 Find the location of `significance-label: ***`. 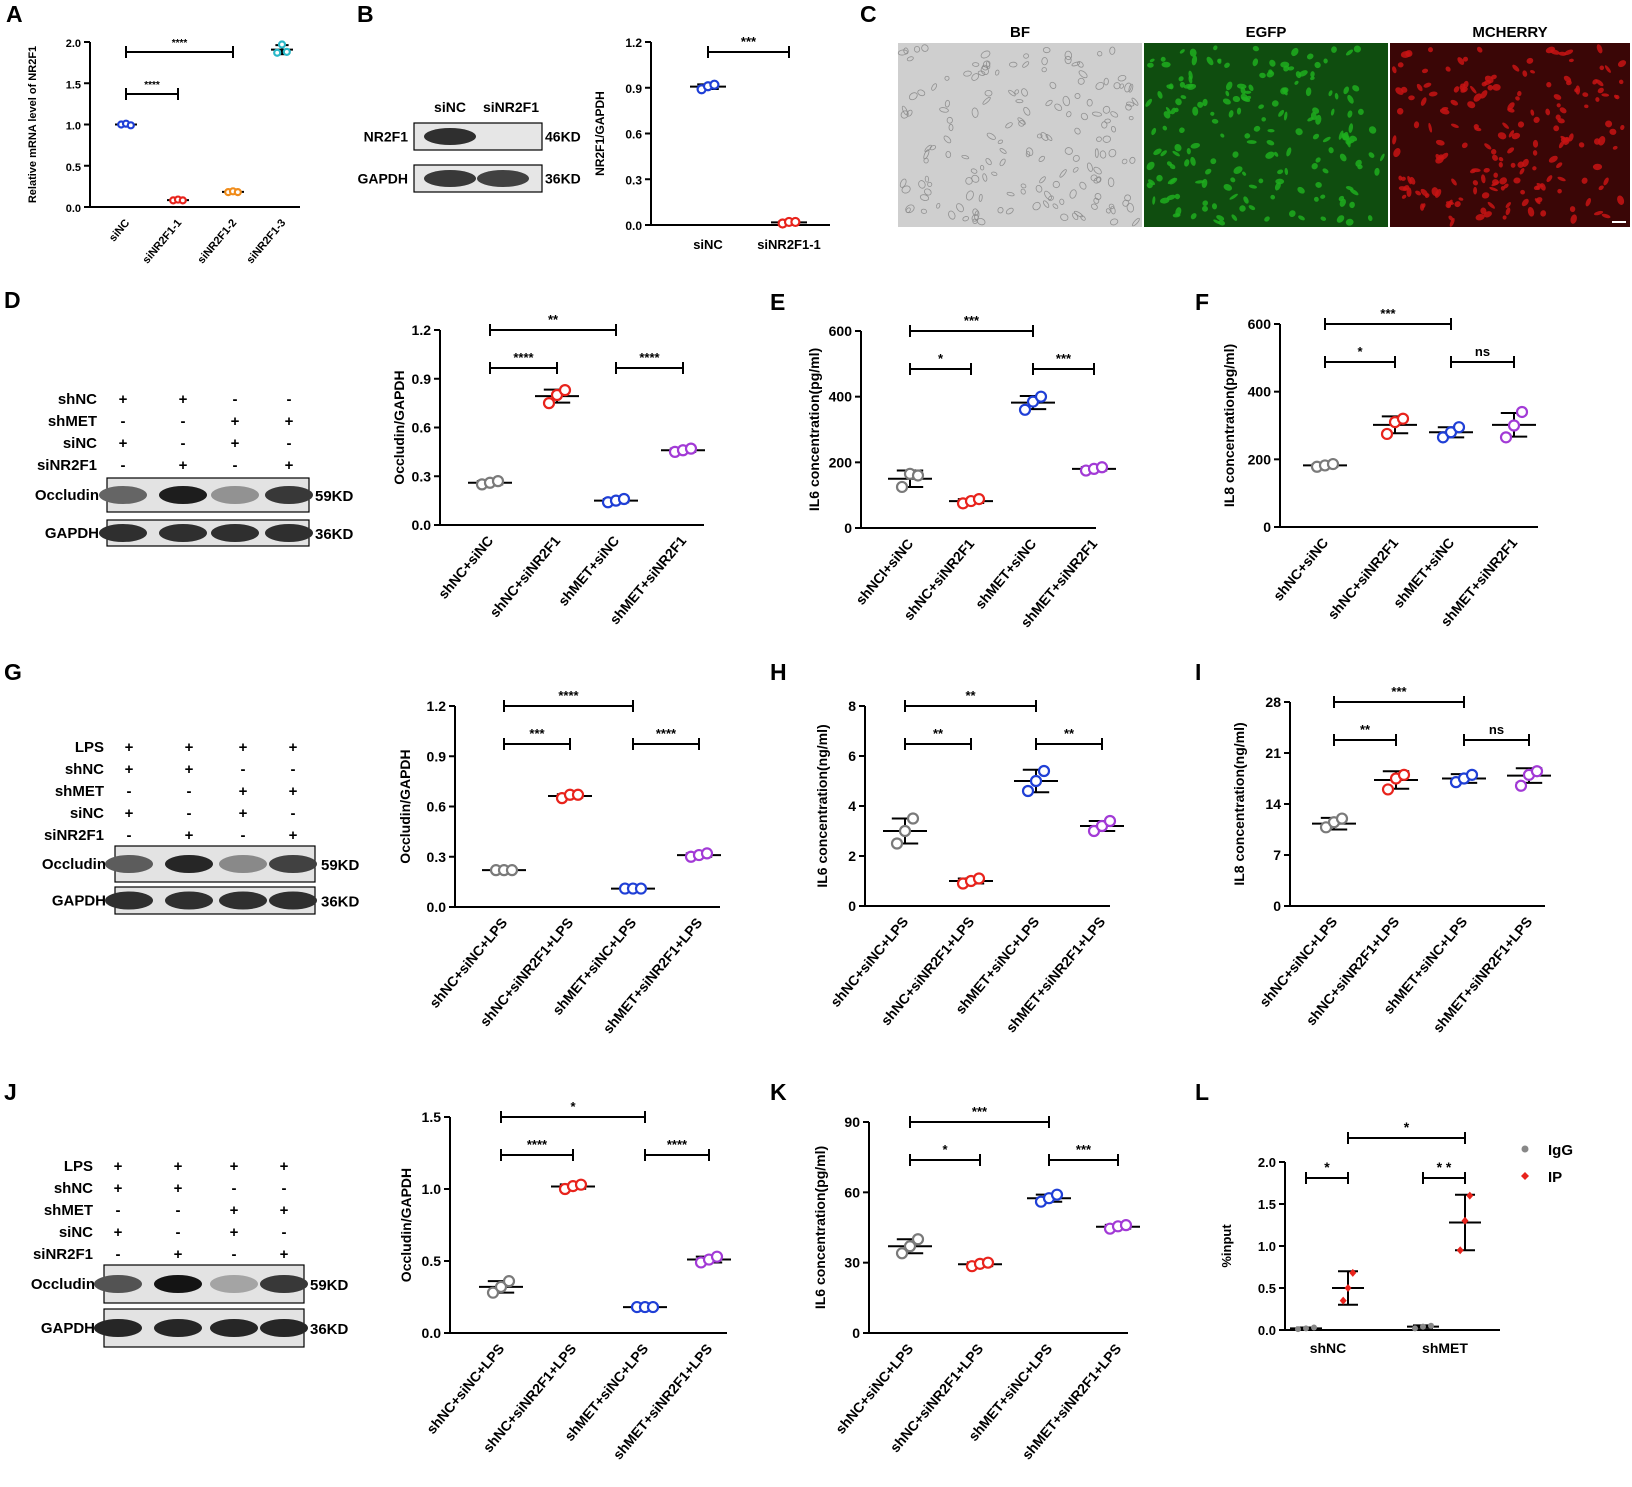

significance-label: *** is located at coordinates (749, 41).